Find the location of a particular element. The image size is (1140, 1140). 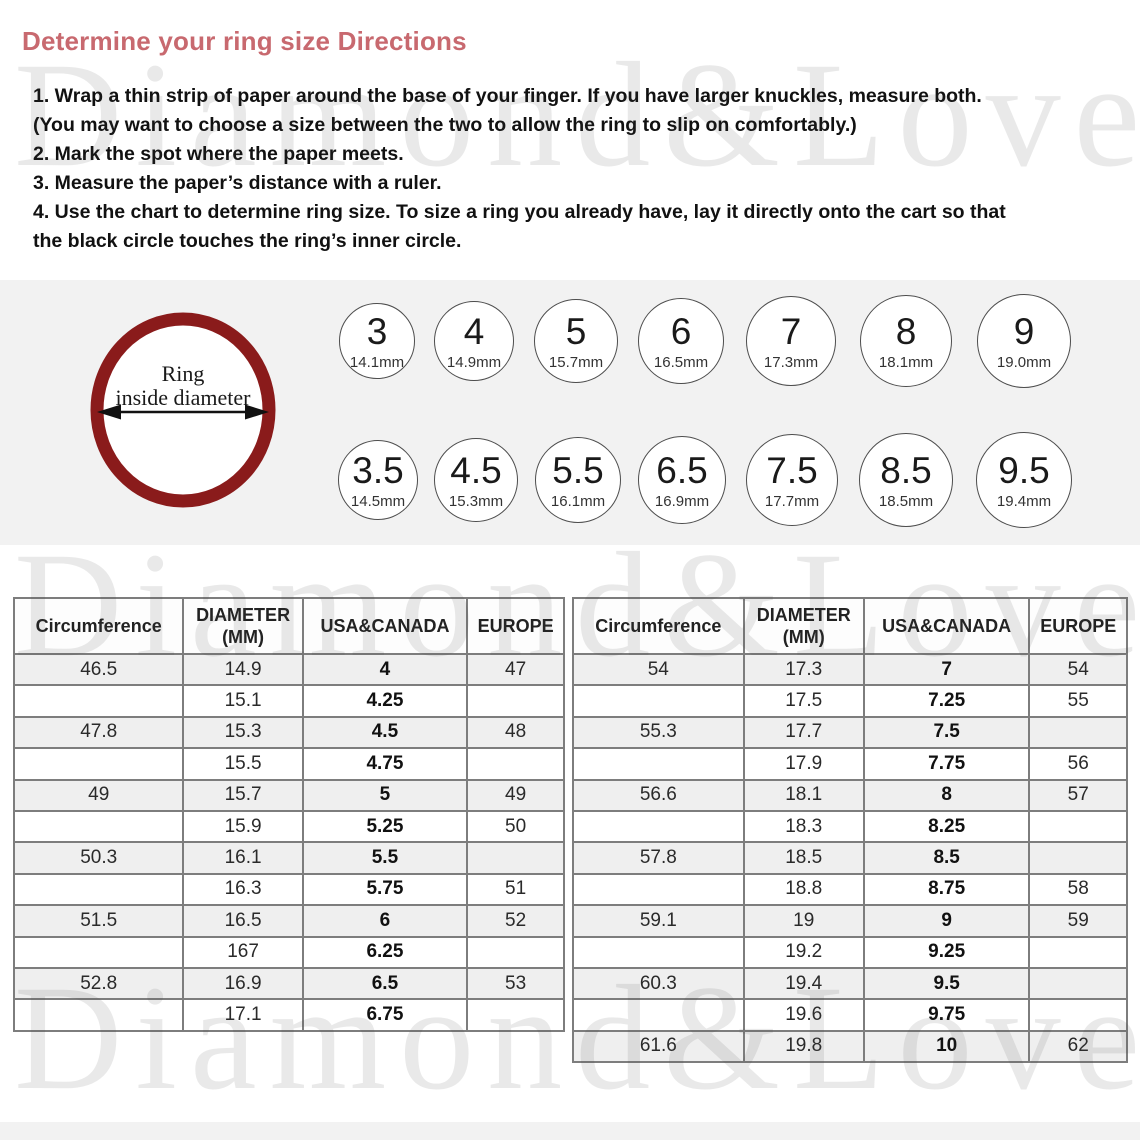

table-row: 57.8 18.5 8.5 is located at coordinates (850, 858).